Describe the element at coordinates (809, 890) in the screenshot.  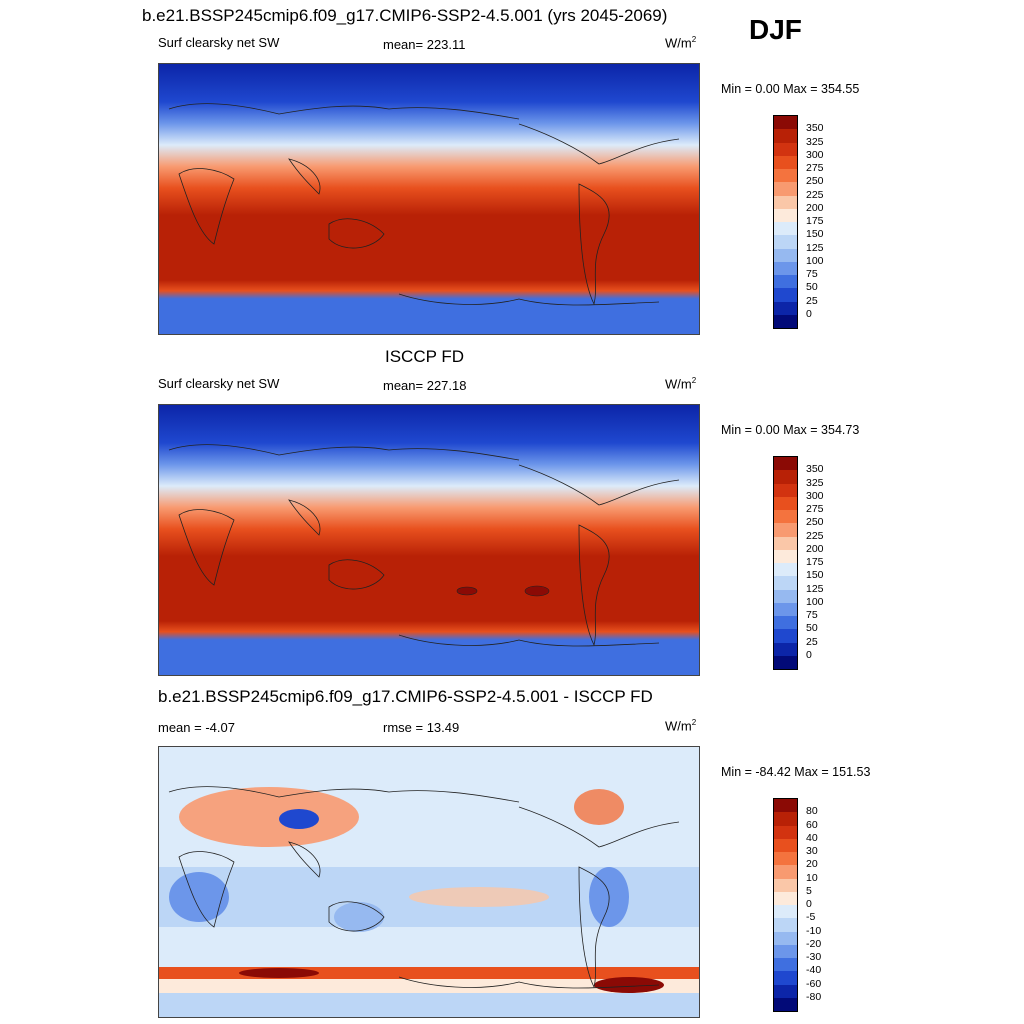
I see `colorbar-tick-label: 5` at that location.